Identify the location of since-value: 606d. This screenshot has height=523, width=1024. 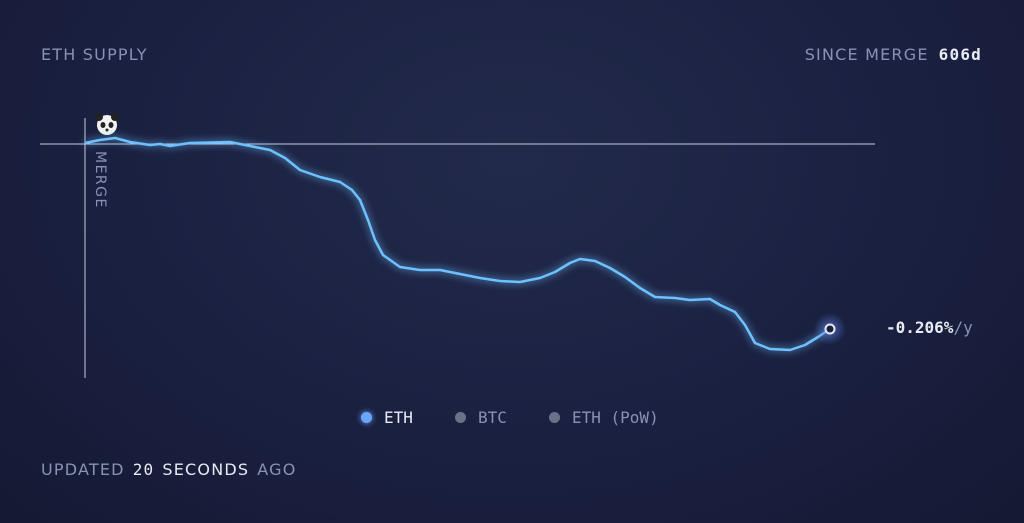
(960, 54).